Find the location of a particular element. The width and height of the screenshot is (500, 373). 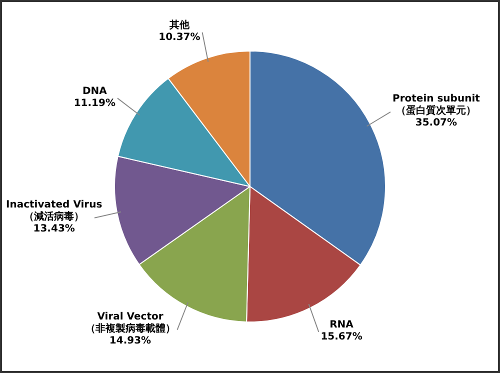

data-label: 13.43% is located at coordinates (54, 228).